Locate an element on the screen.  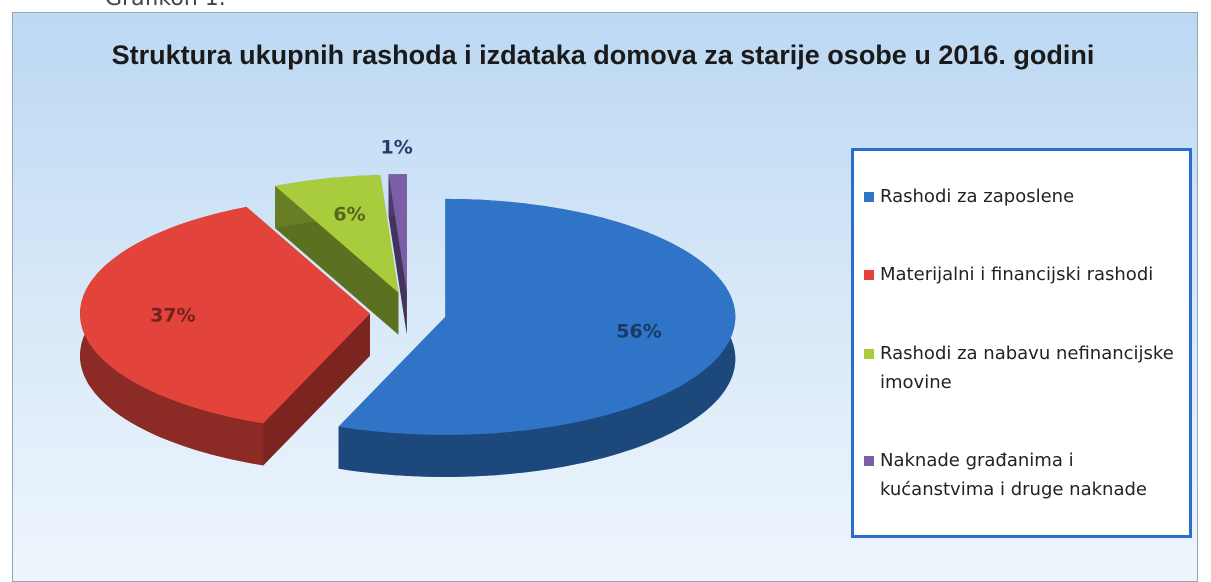
legend-label: Rashodi za zaposlene is located at coordinates (977, 196).